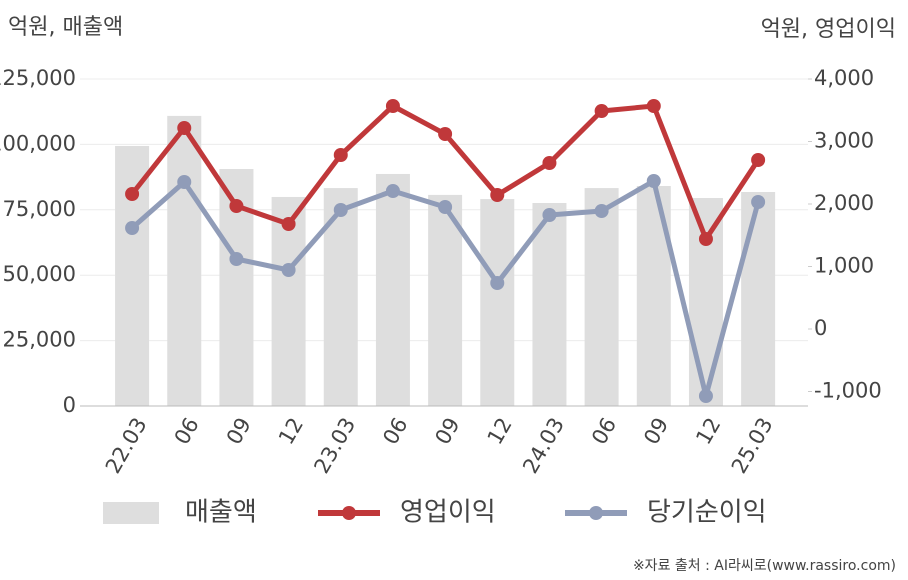  Describe the element at coordinates (844, 141) in the screenshot. I see `y2-tick-label: 3,000` at that location.